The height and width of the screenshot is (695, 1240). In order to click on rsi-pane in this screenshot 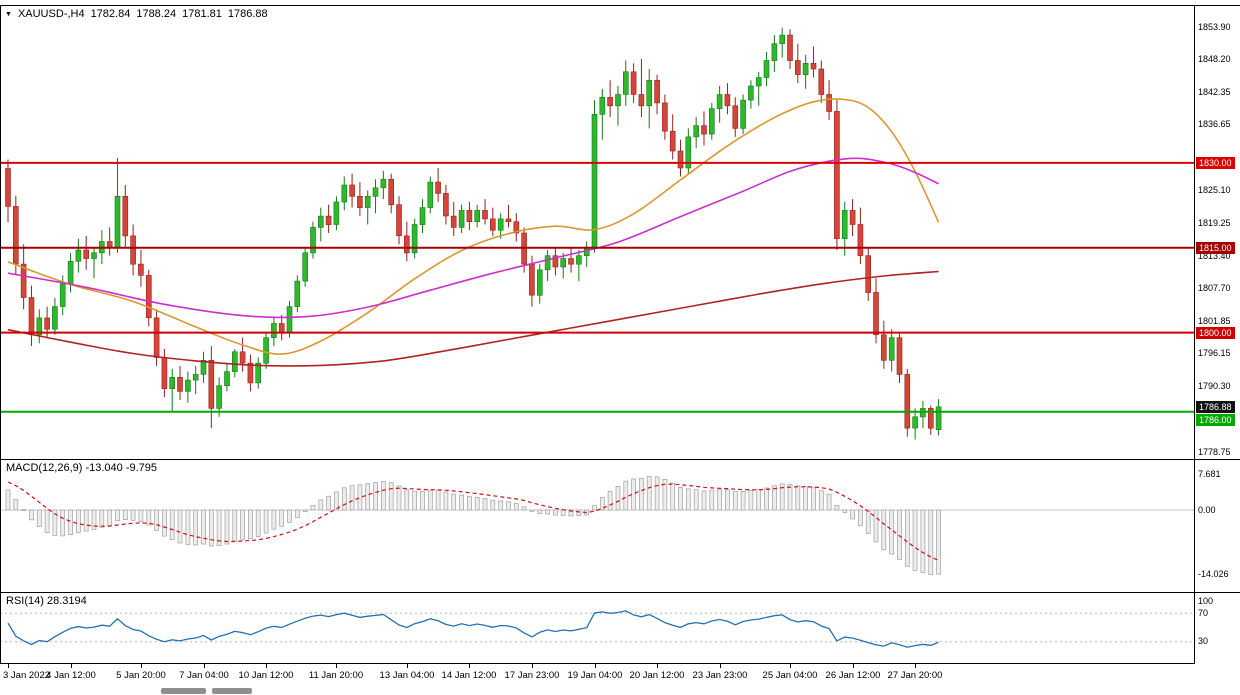, I will do `click(597, 627)`.